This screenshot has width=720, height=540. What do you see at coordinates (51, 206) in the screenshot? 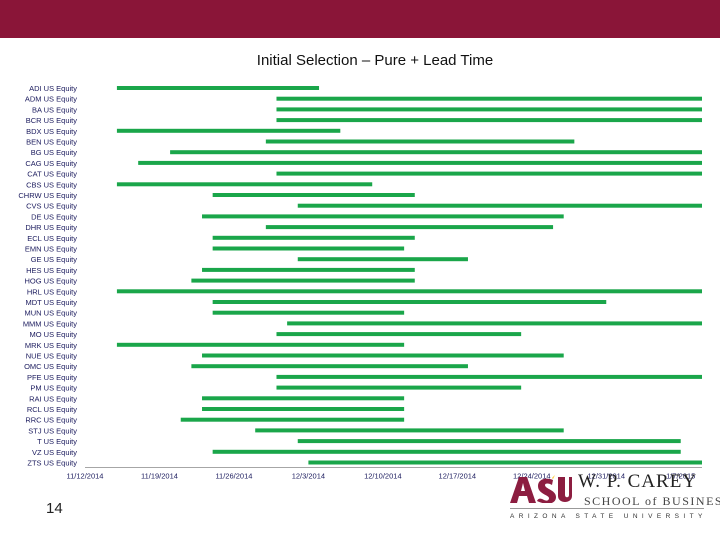
I see `category-label: CVS US Equity` at bounding box center [51, 206].